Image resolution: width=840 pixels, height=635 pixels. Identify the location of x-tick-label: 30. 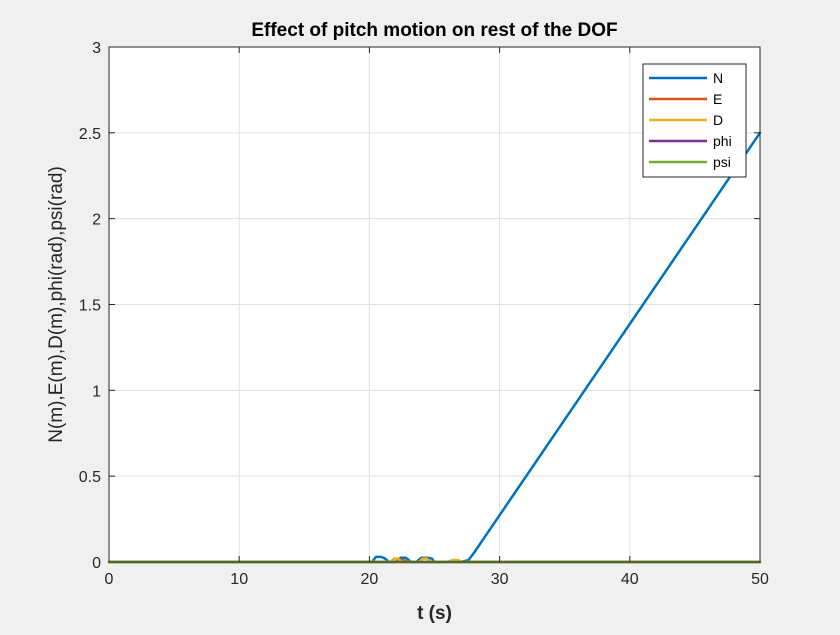
(500, 579).